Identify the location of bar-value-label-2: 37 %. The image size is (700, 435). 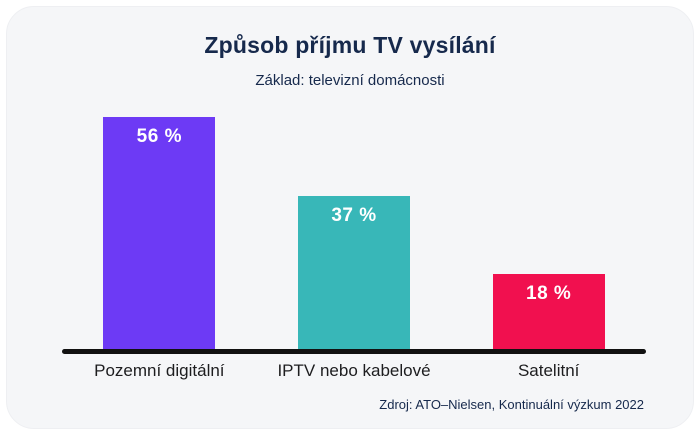
(354, 215).